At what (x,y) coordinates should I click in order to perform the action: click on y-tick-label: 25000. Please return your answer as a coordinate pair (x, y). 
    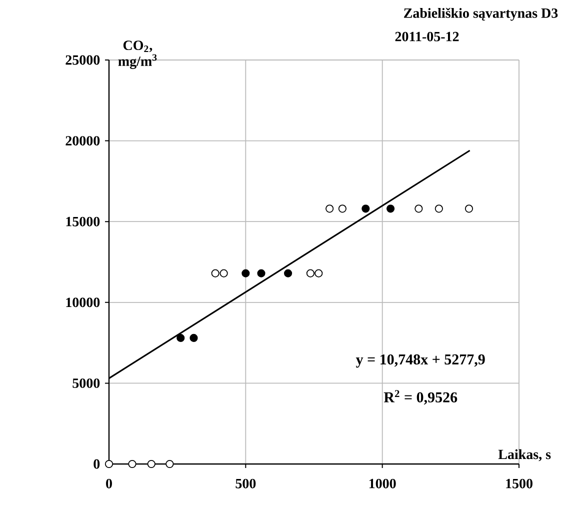
    Looking at the image, I should click on (83, 60).